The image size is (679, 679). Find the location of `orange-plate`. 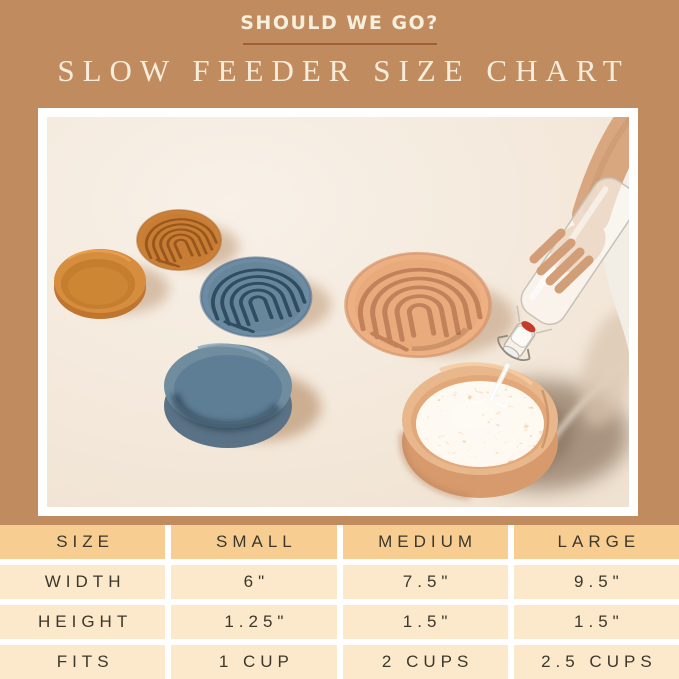

orange-plate is located at coordinates (100, 284).